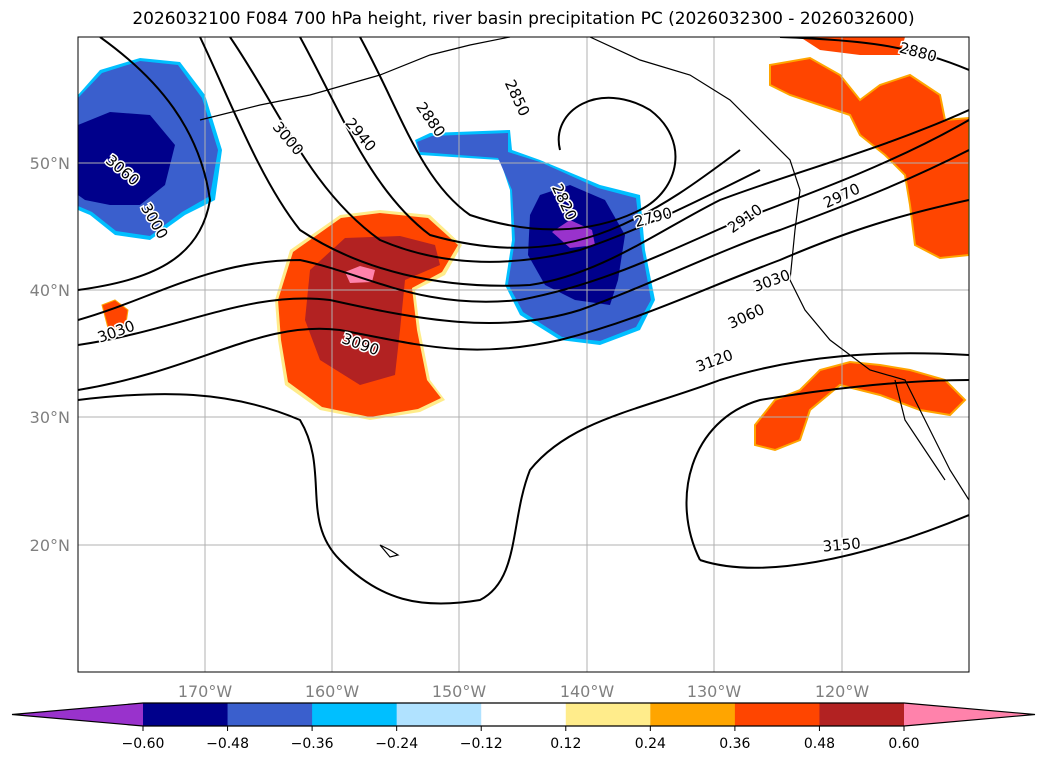 This screenshot has width=1047, height=765. Describe the element at coordinates (50, 417) in the screenshot. I see `lat-tick: 30°N` at that location.